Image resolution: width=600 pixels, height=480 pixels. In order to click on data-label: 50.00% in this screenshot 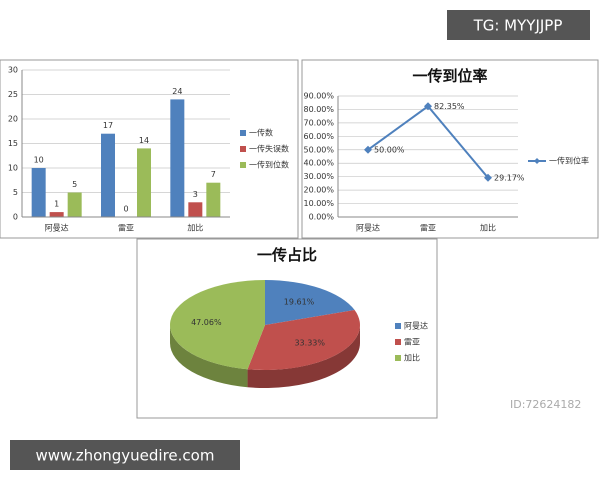, I will do `click(389, 149)`.